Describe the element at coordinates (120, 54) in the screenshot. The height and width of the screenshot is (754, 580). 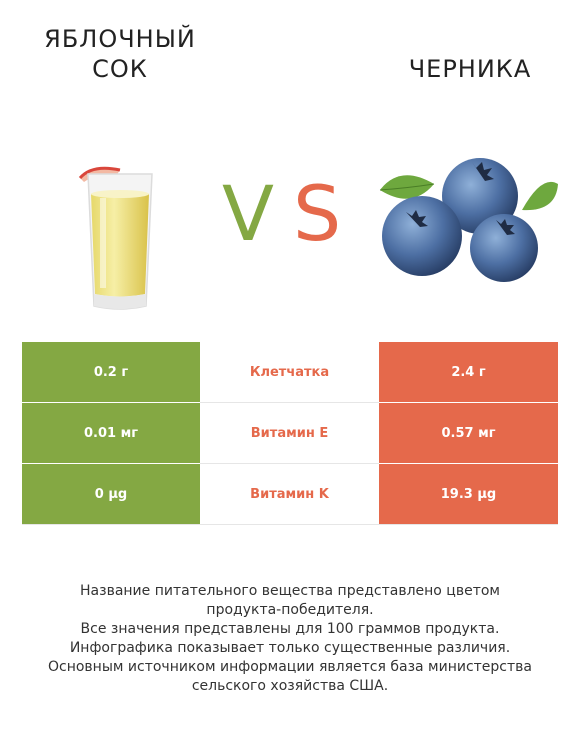
I see `left-product-title: ЯБЛОЧНЫЙ СОК` at that location.